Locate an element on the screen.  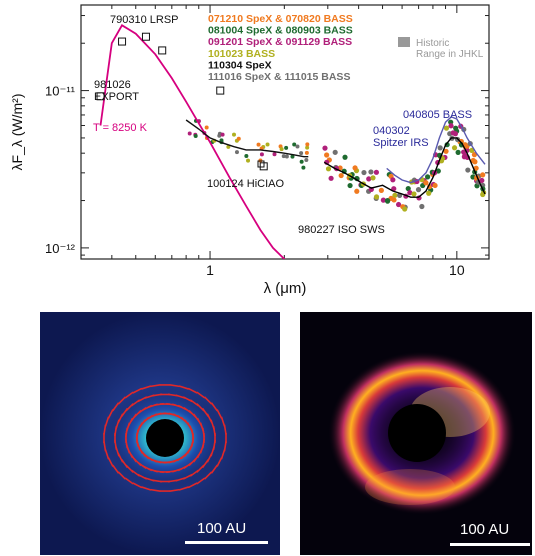
x-axis-label: λ (μm) is located at coordinates (285, 288).